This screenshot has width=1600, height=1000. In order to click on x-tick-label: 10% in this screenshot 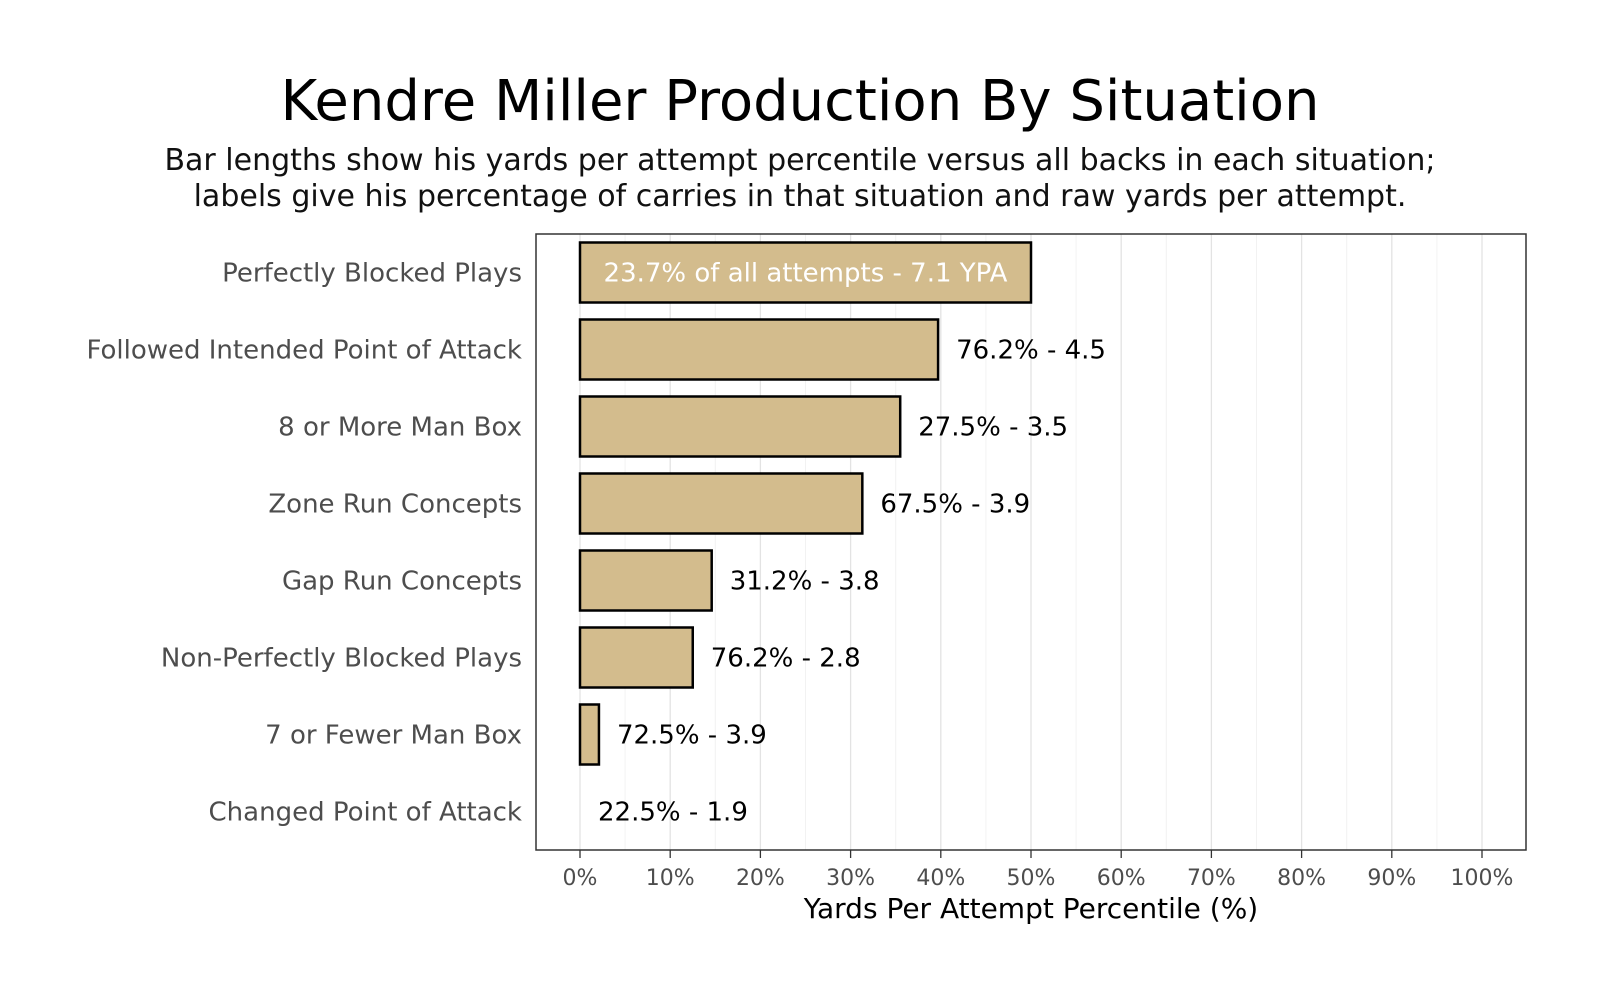, I will do `click(670, 878)`.